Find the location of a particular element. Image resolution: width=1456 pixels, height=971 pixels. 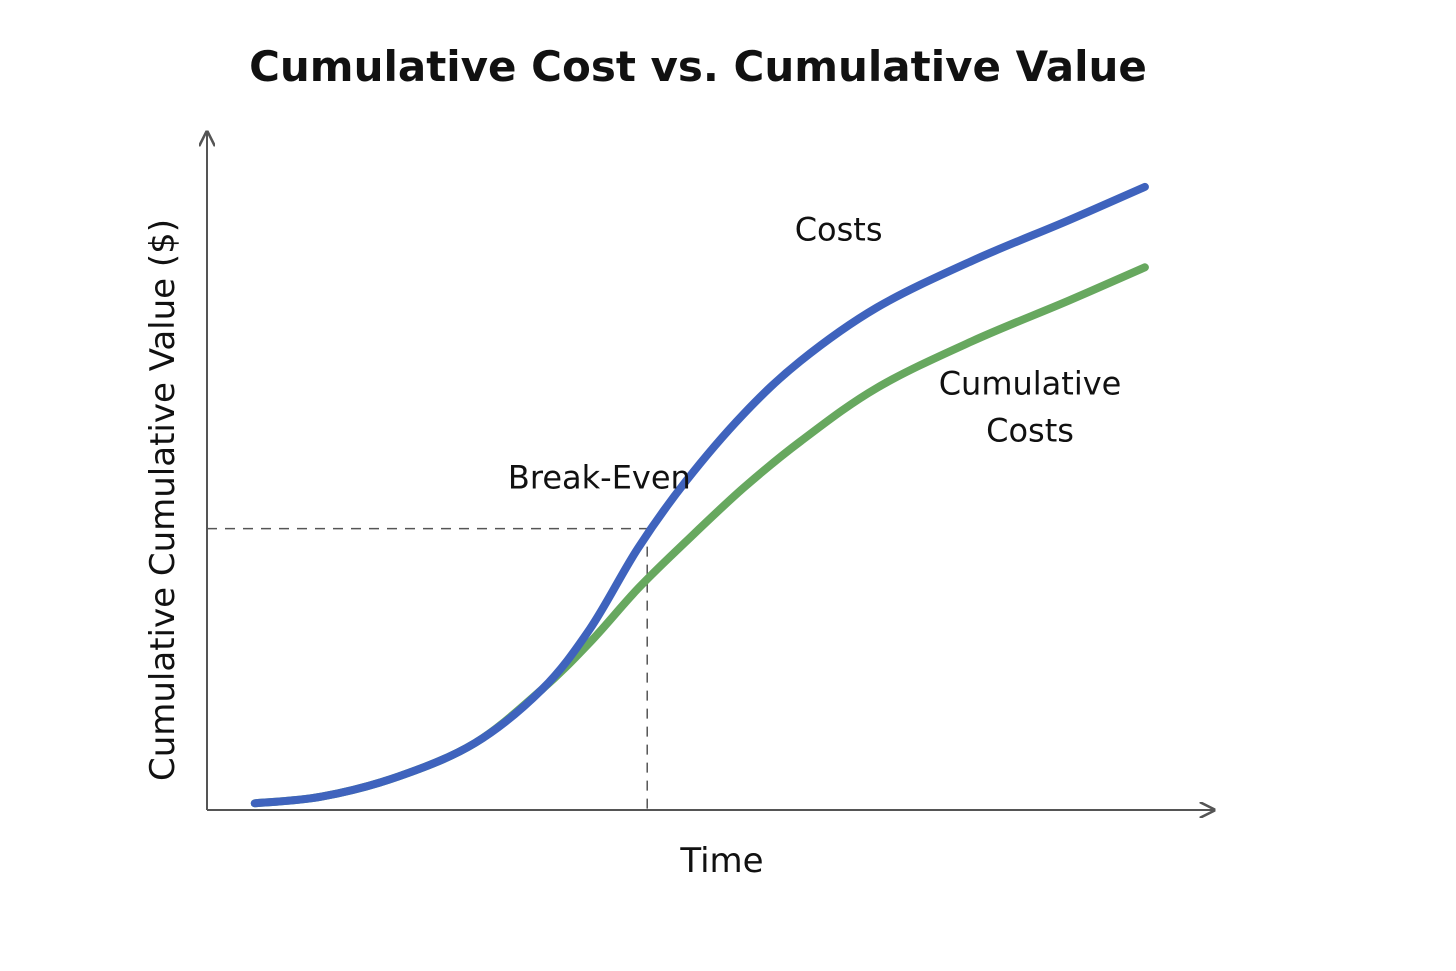

break-even-label: Break-Even is located at coordinates (599, 477).